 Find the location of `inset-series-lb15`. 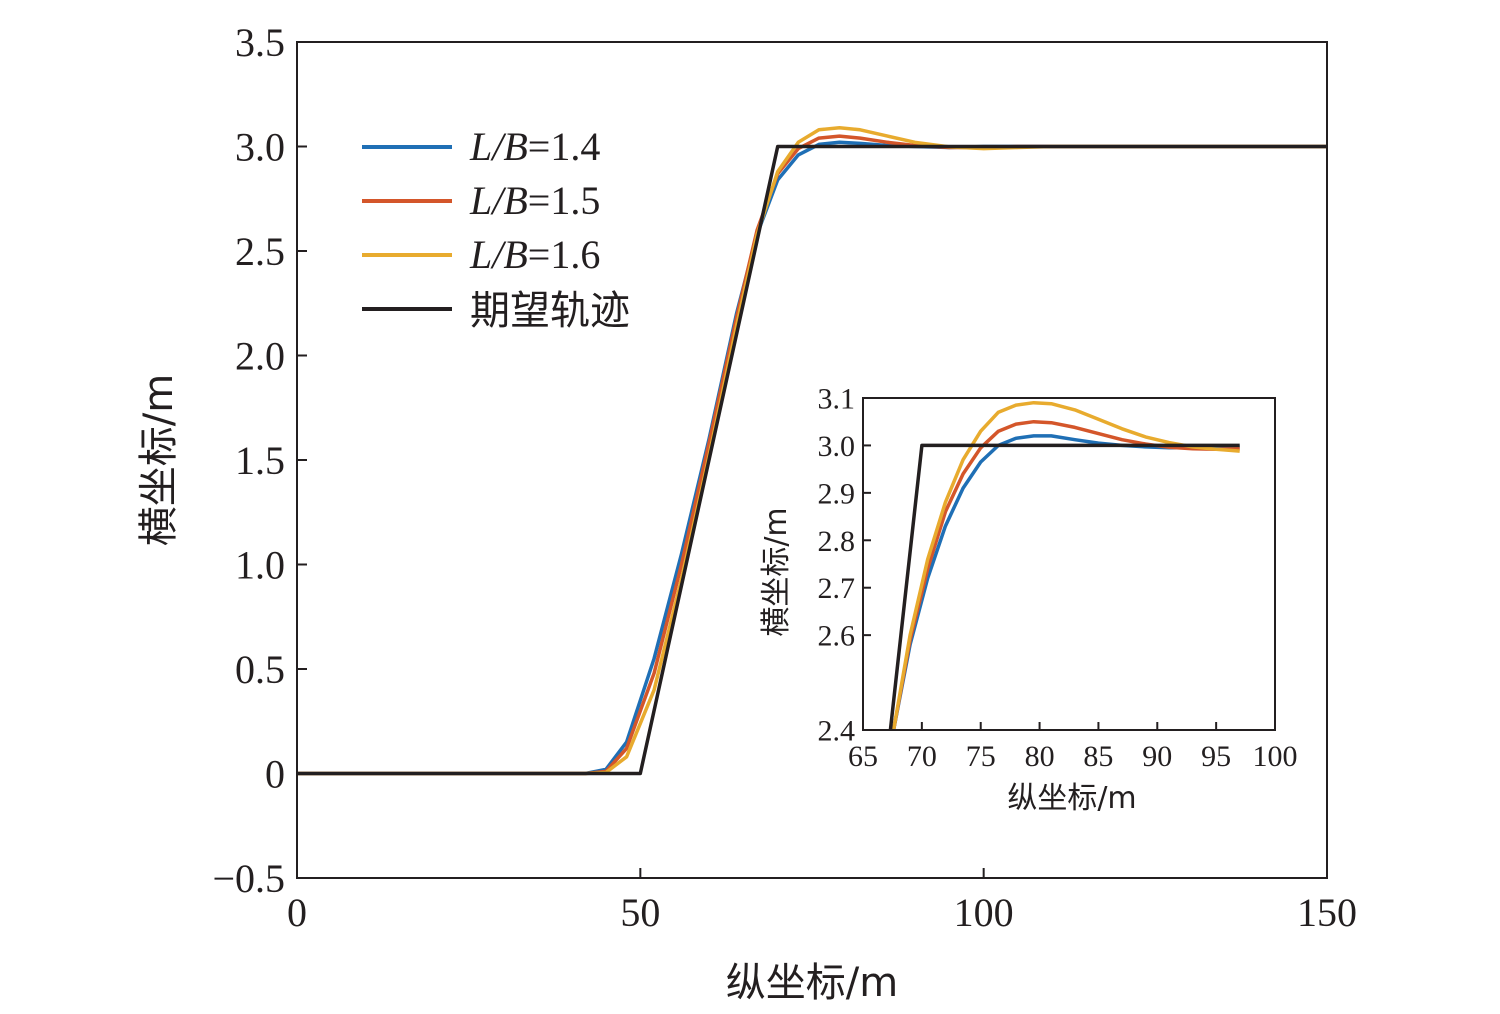

inset-series-lb15 is located at coordinates (1065, 574).